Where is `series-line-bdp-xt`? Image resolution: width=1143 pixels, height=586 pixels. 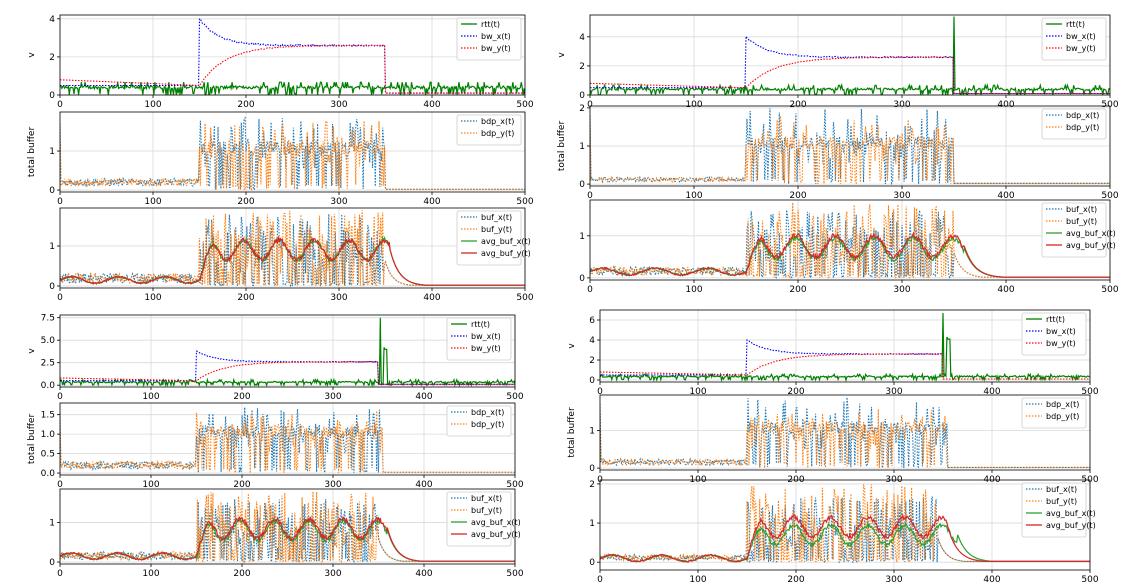
series-line-bdp-xt is located at coordinates (845, 433).